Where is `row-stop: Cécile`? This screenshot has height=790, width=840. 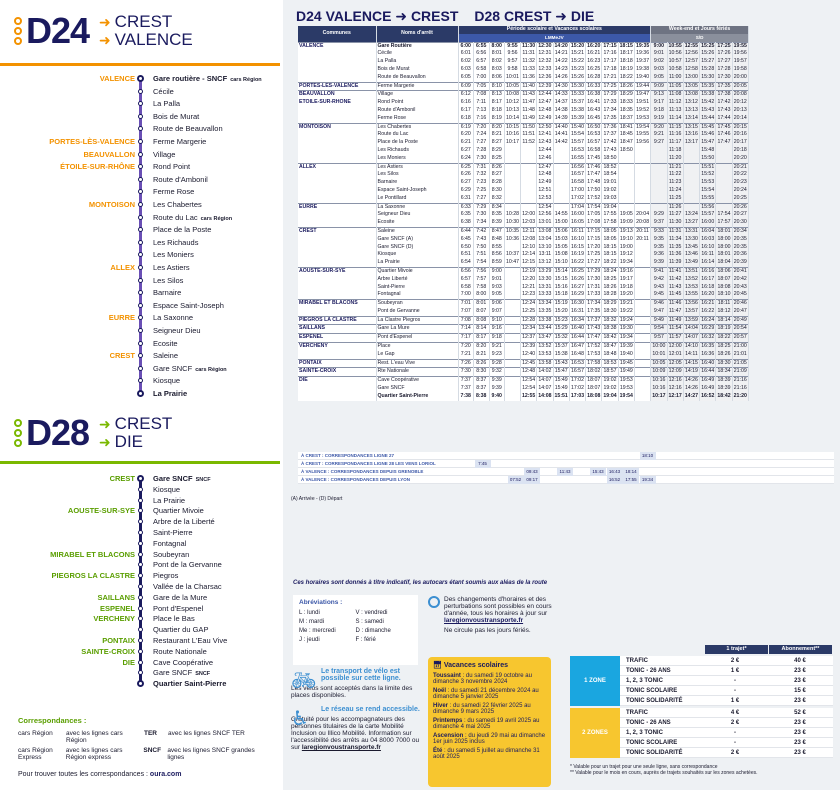
row-stop: Cécile is located at coordinates (417, 54).